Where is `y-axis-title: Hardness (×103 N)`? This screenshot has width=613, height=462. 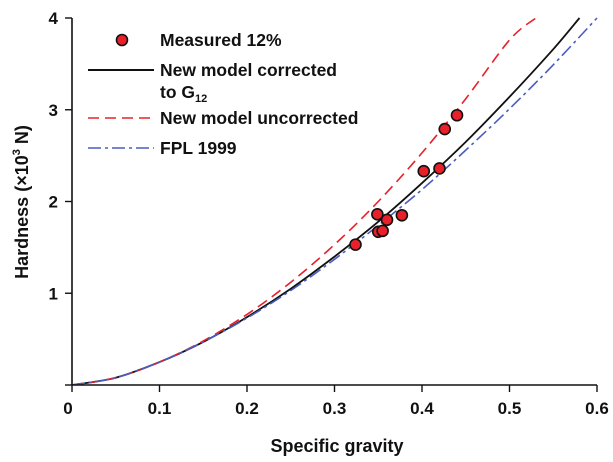
y-axis-title: Hardness (×103 N) is located at coordinates (21, 202).